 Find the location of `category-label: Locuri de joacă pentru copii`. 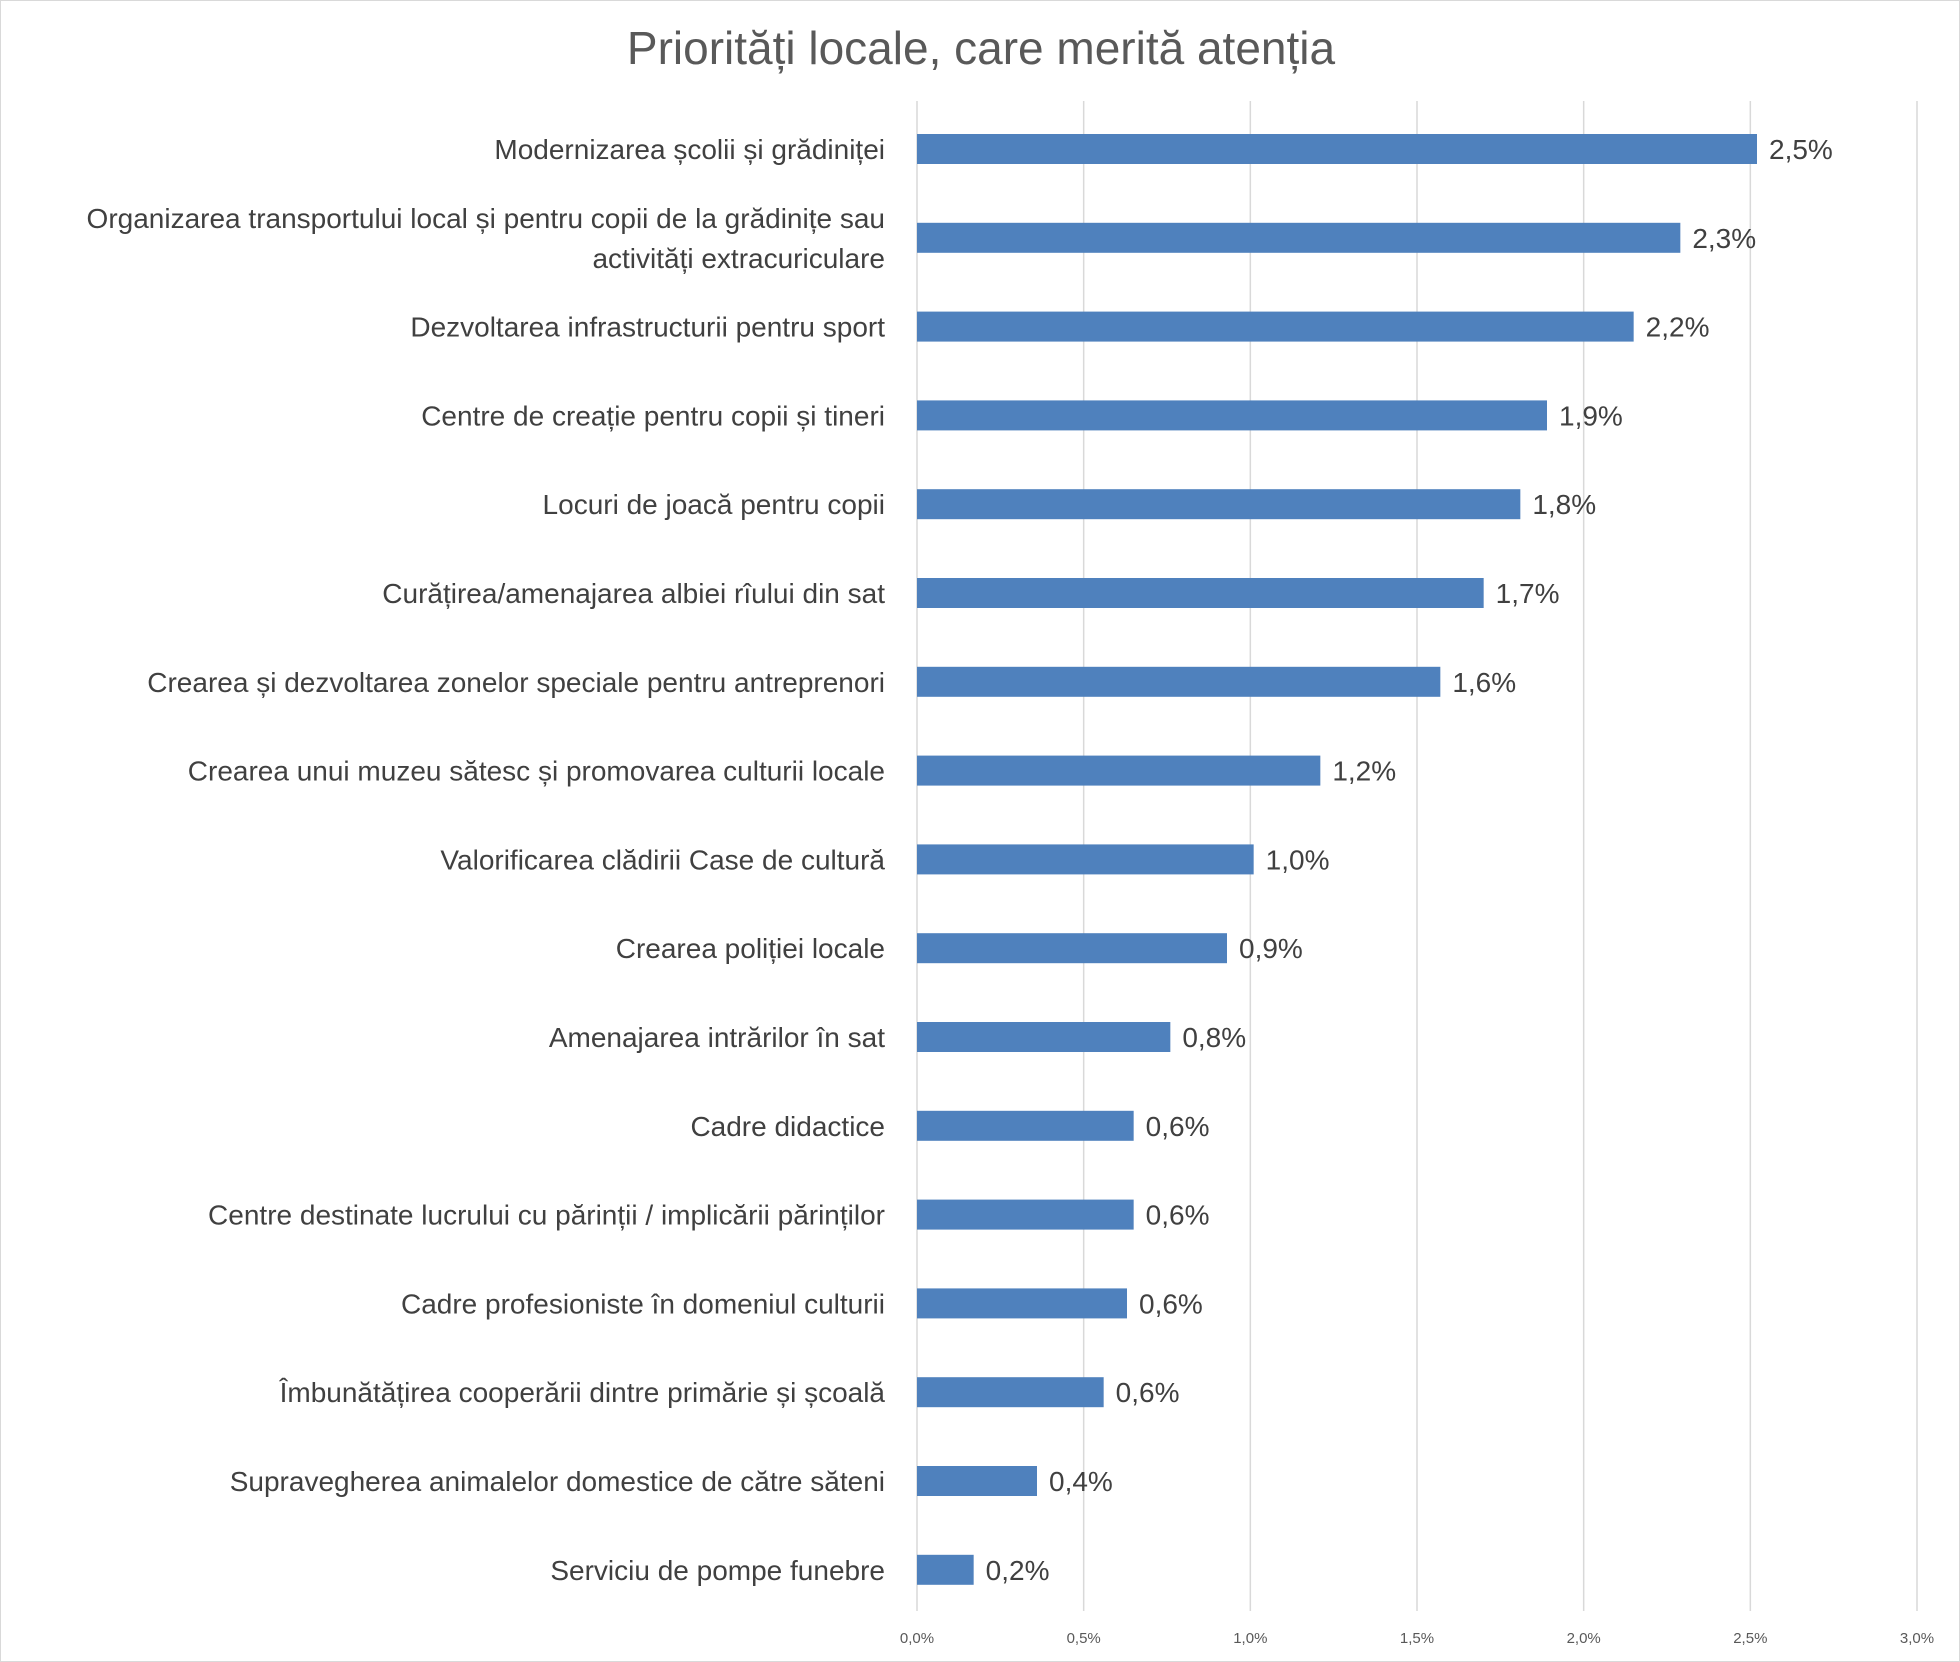

category-label: Locuri de joacă pentru copii is located at coordinates (714, 504).